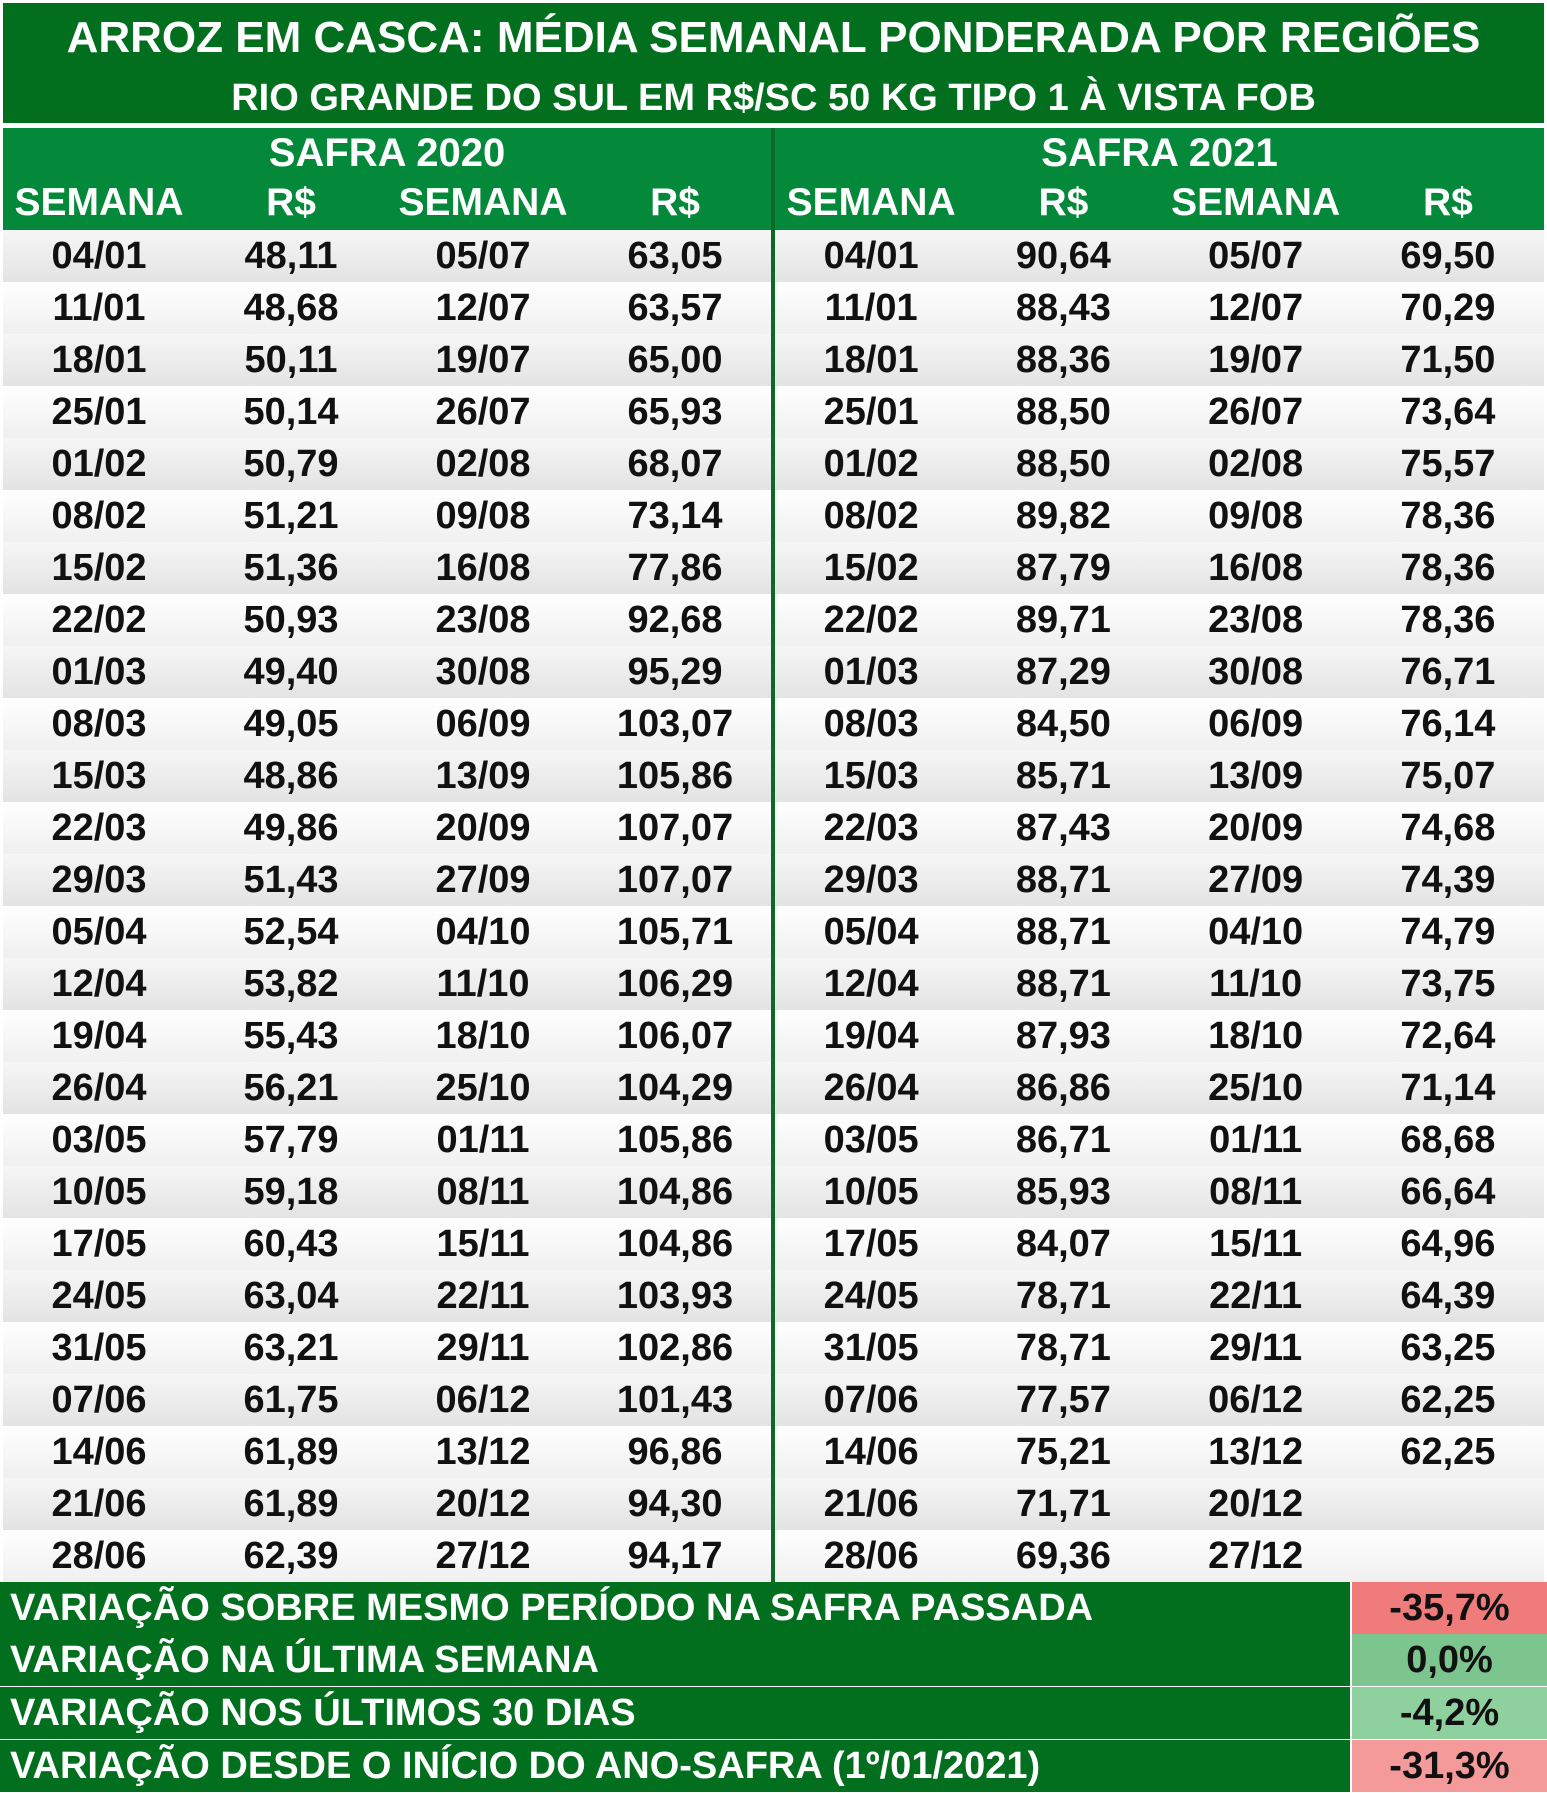  Describe the element at coordinates (871, 672) in the screenshot. I see `week-cell: 01/03` at that location.